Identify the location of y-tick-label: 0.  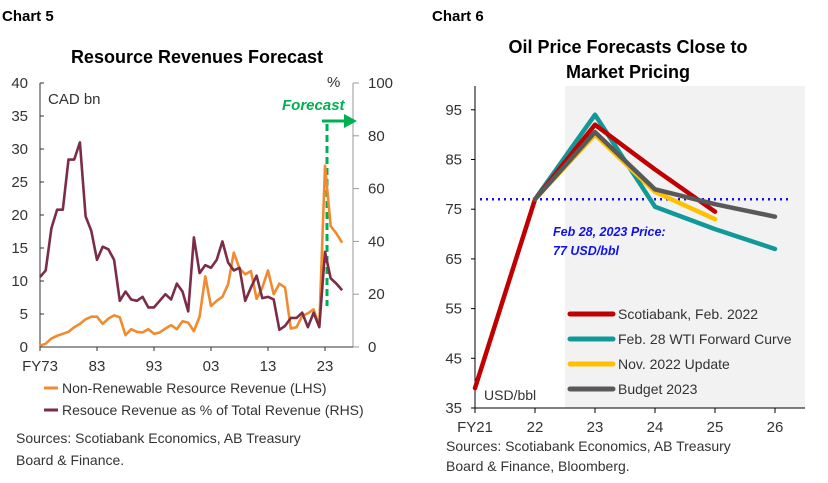
(24, 347).